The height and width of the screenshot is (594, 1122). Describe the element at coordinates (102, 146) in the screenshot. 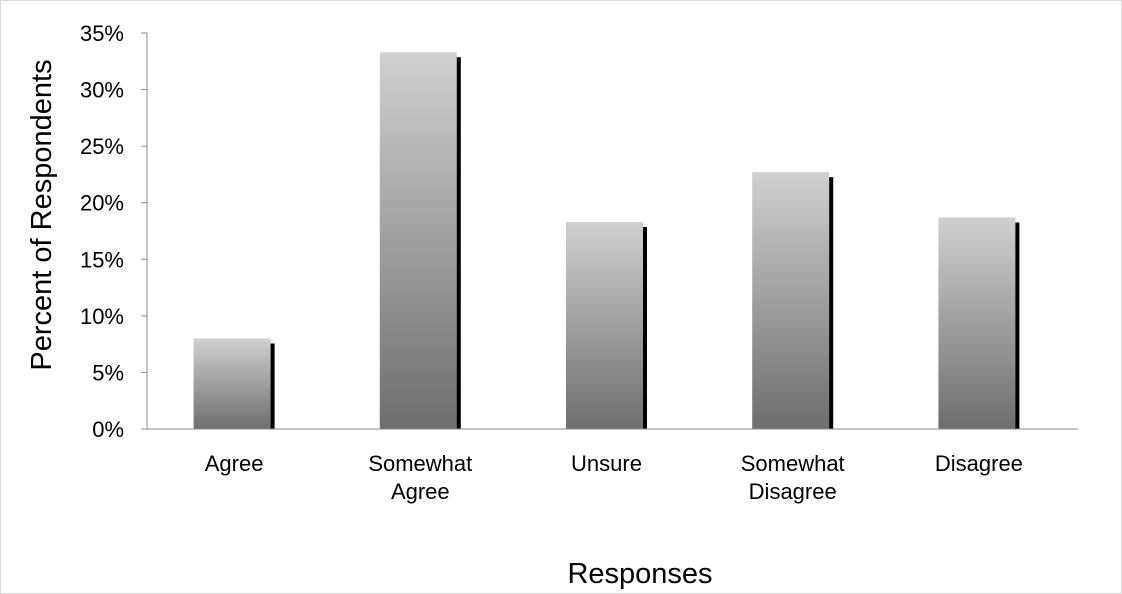

I see `y-tick-label: 25%` at that location.